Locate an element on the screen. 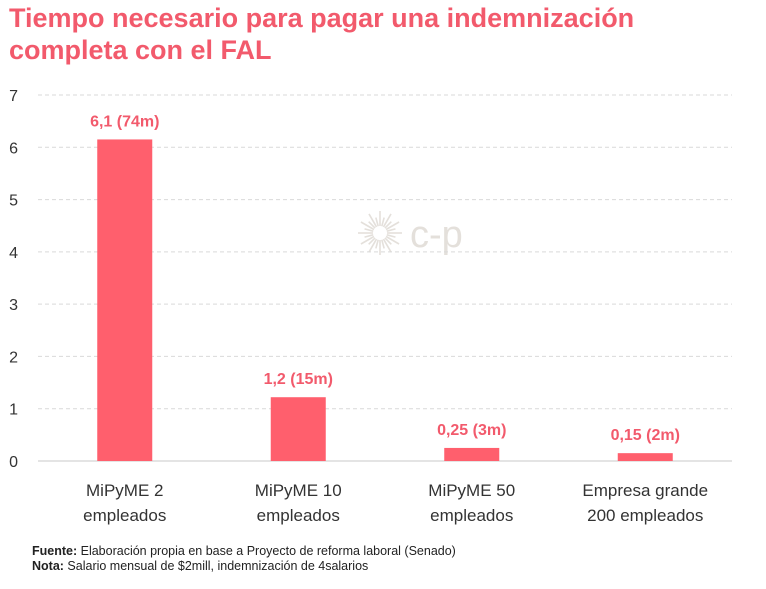  cp-logo: c-p is located at coordinates (418, 235).